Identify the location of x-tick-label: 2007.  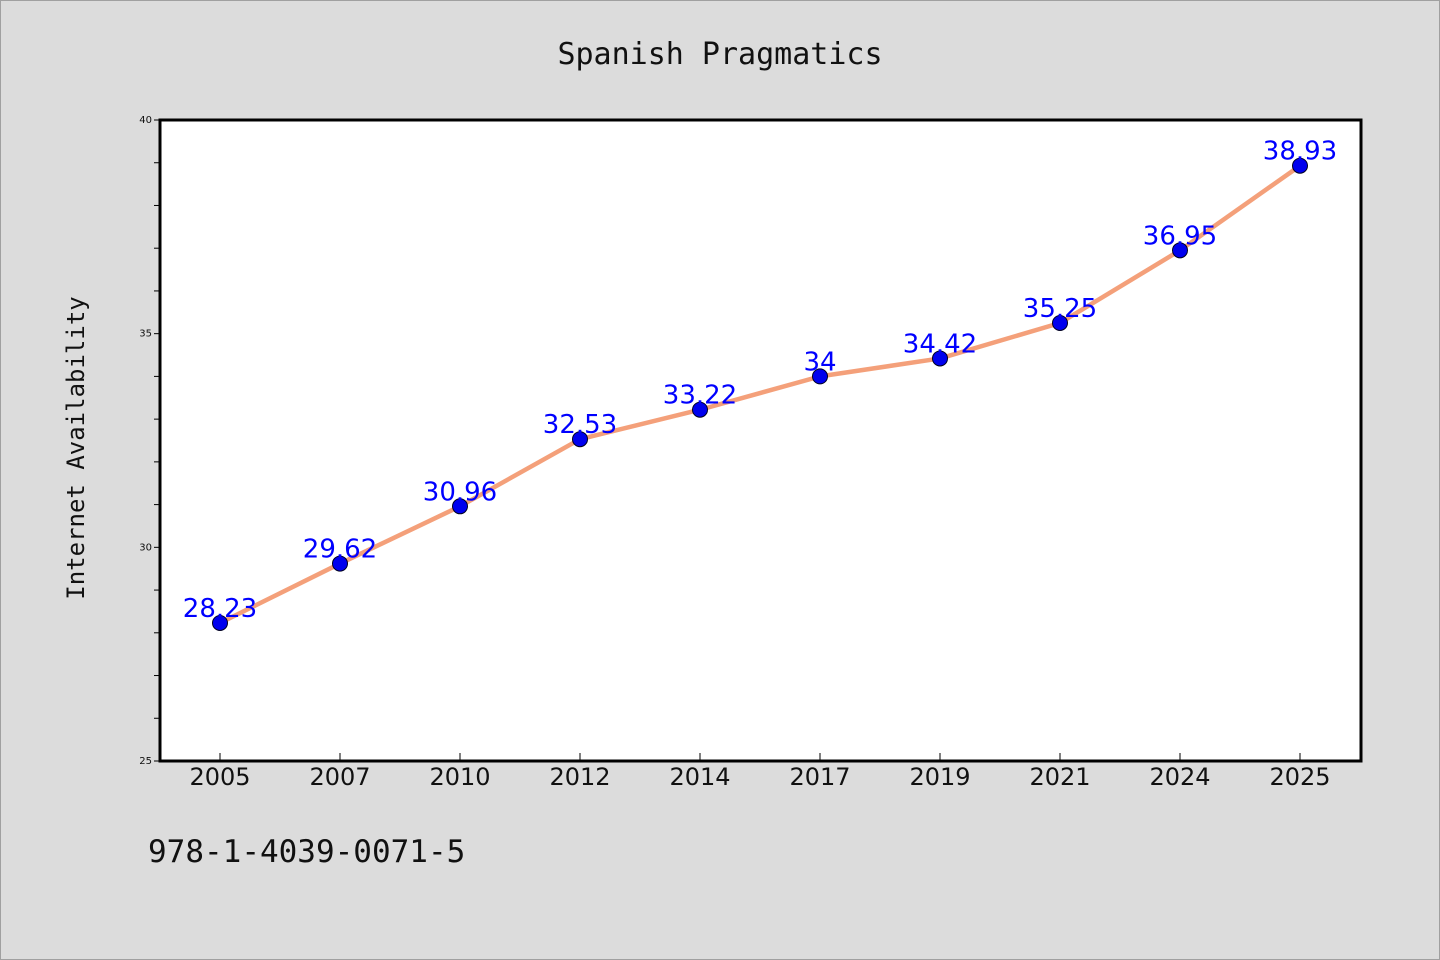
(339, 777).